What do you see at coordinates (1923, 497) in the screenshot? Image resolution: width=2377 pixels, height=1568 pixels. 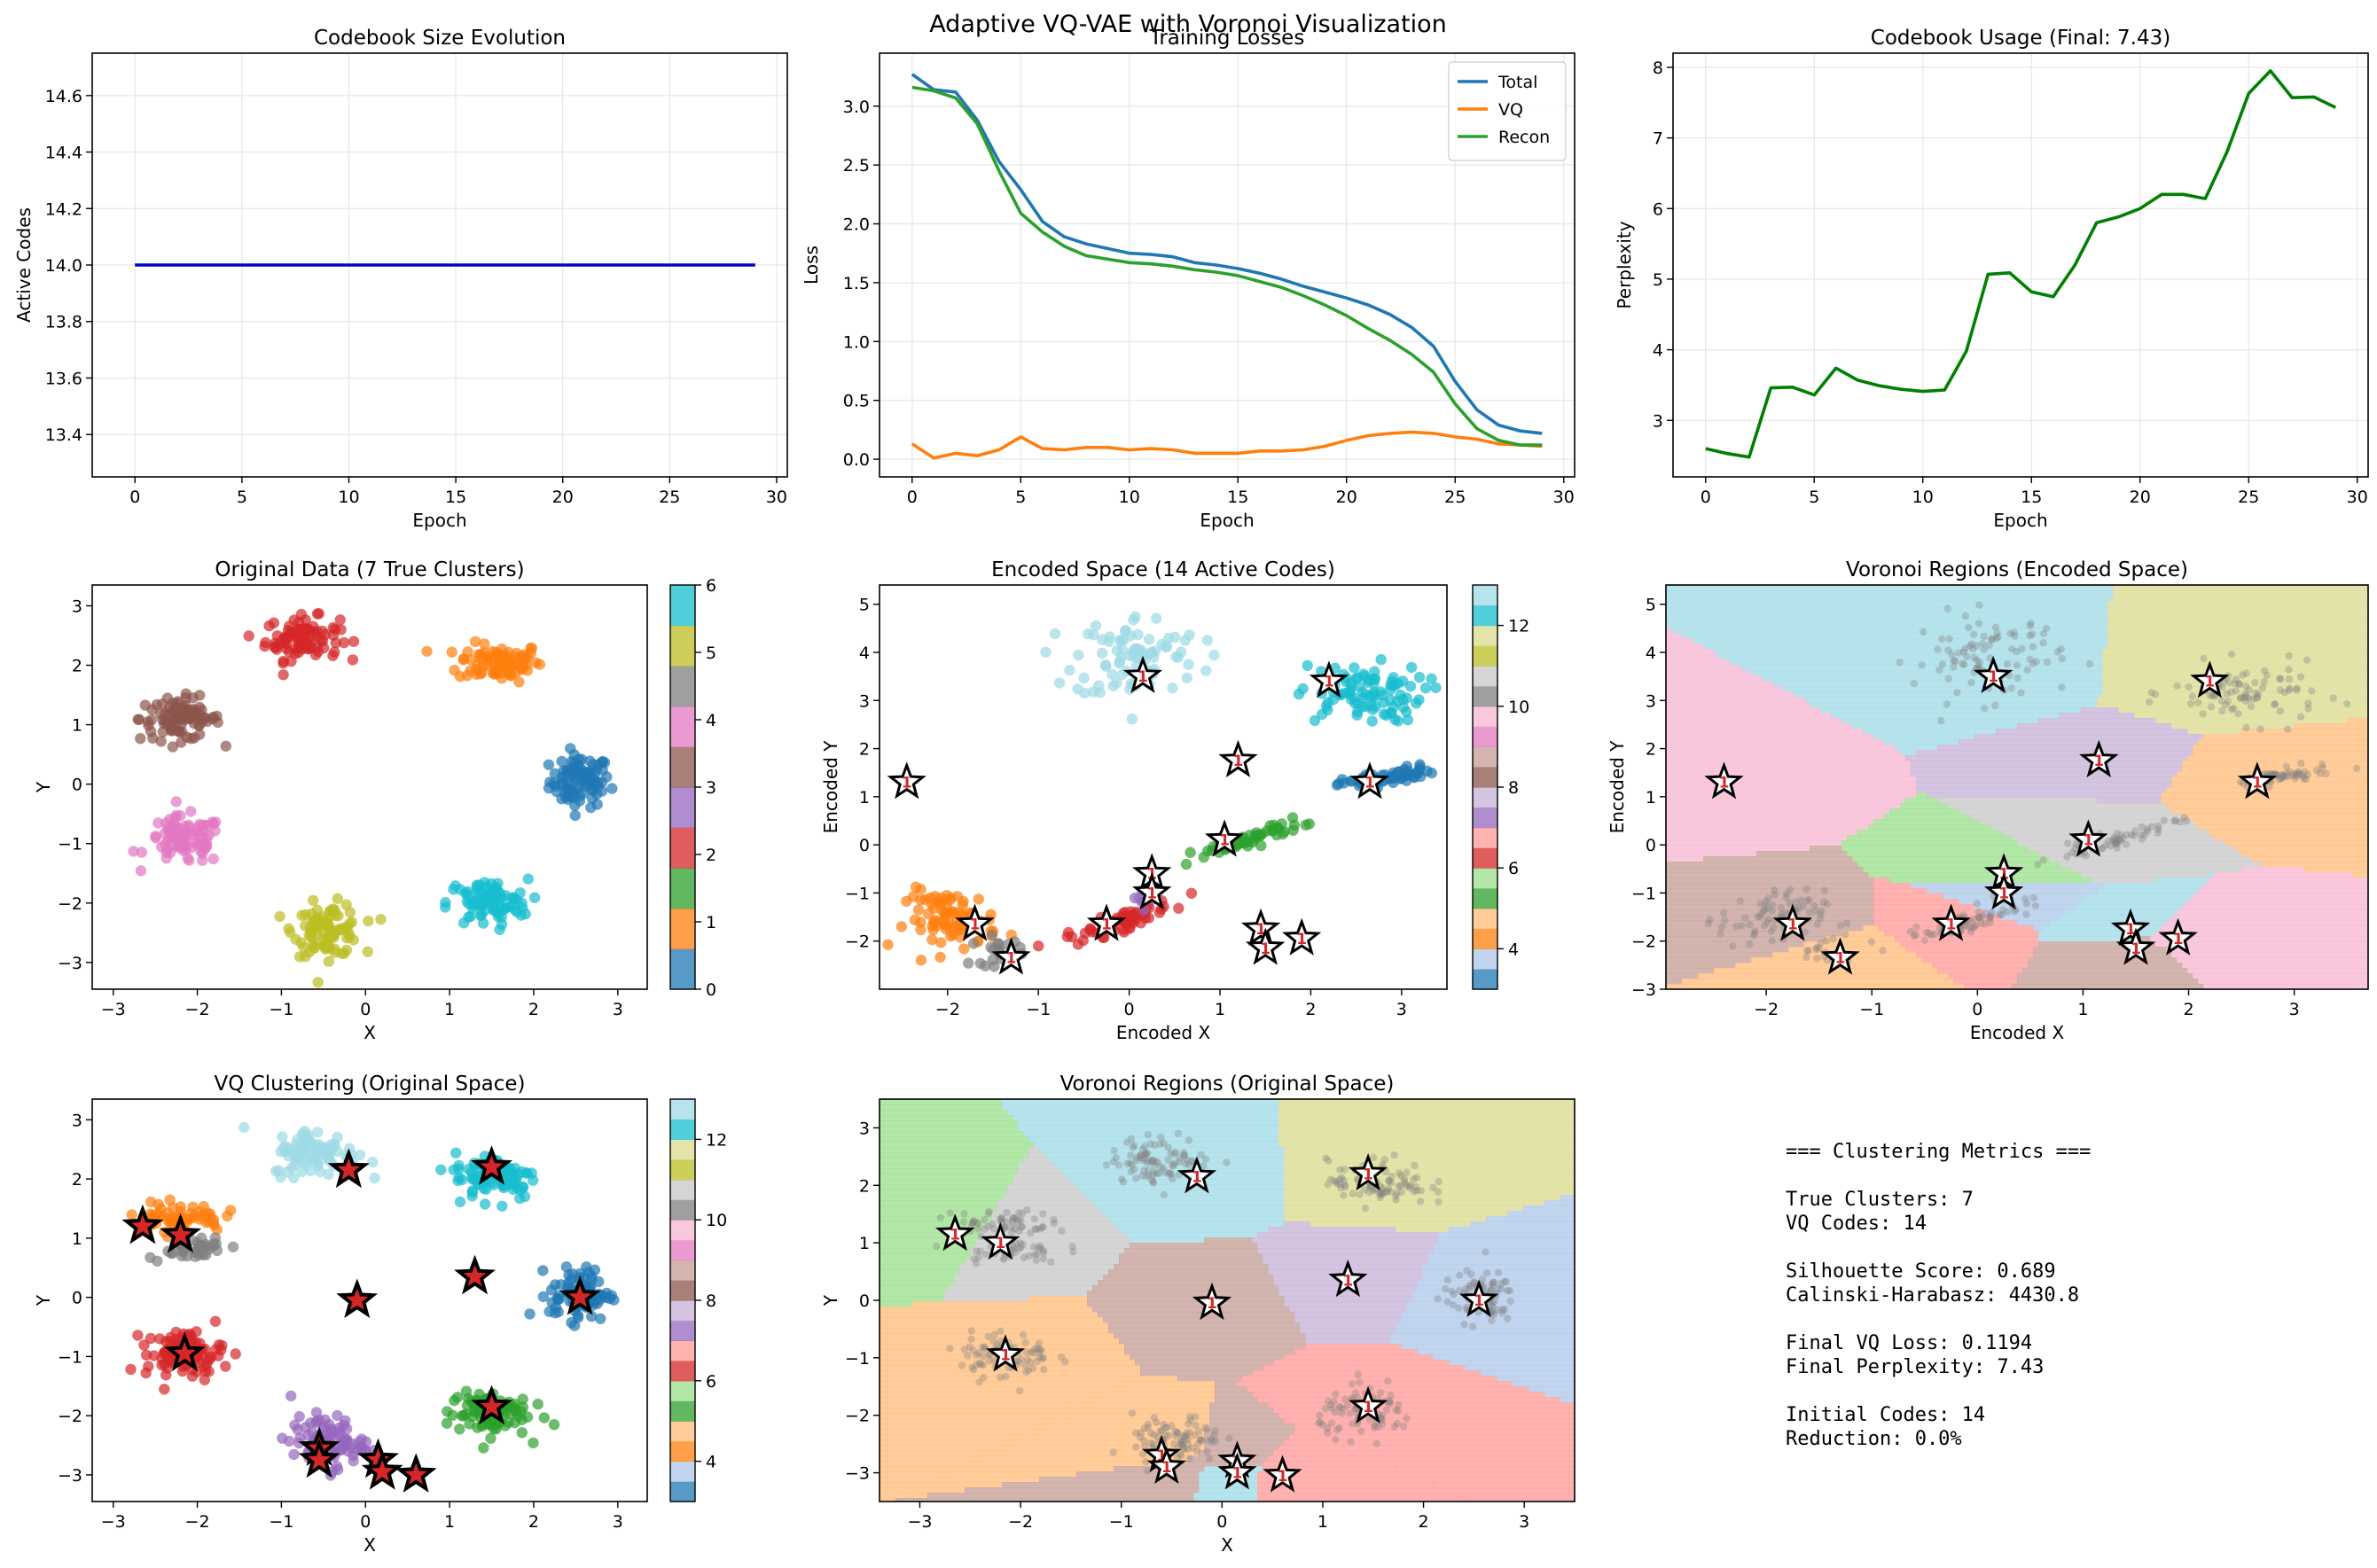 I see `x-tick-label: 10` at bounding box center [1923, 497].